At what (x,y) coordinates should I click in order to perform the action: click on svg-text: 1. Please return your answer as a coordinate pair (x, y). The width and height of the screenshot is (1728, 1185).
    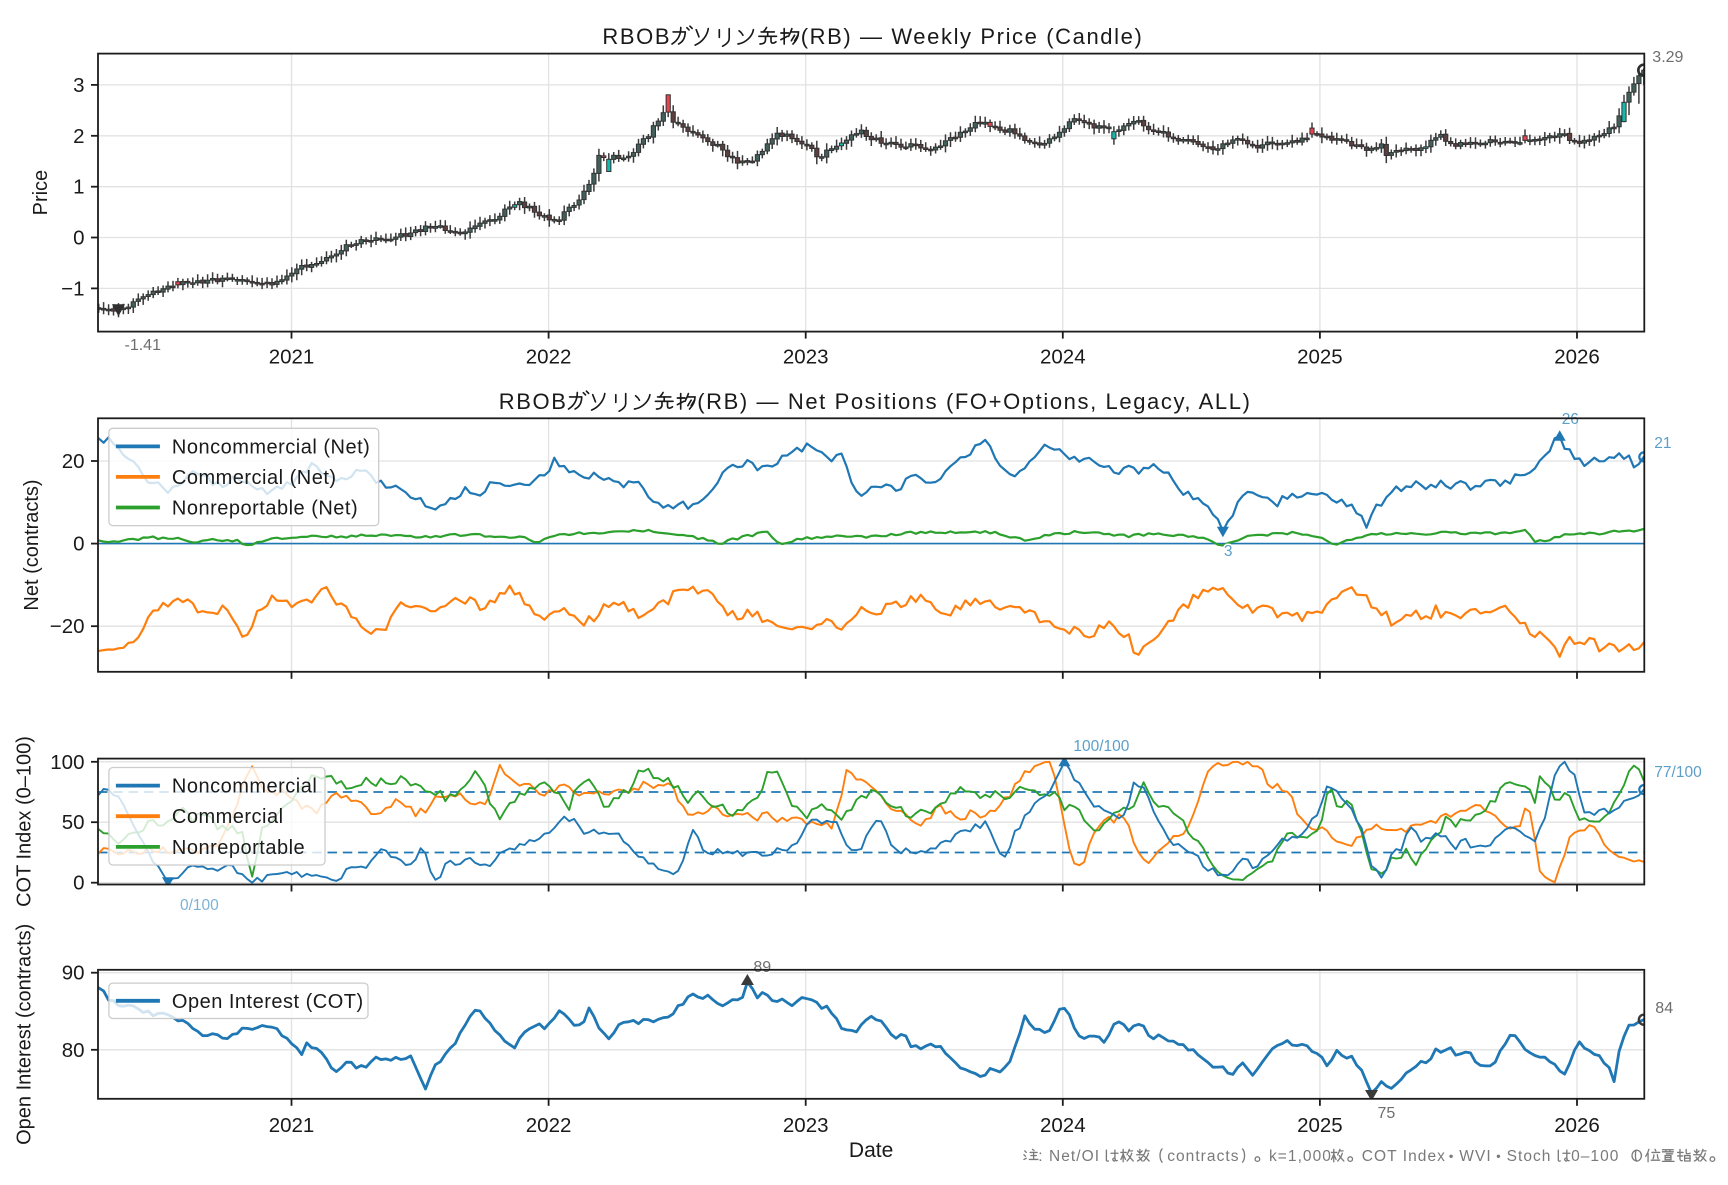
    Looking at the image, I should click on (78, 187).